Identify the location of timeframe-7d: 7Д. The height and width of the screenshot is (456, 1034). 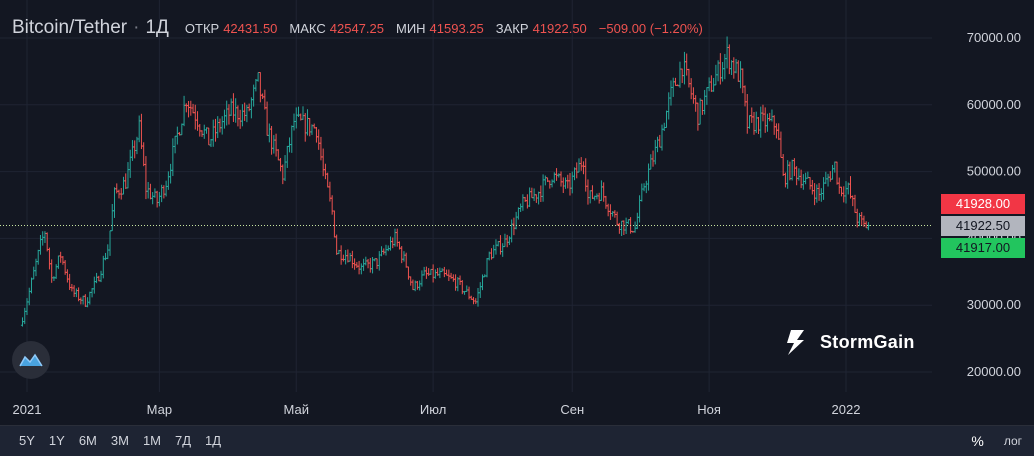
(183, 440).